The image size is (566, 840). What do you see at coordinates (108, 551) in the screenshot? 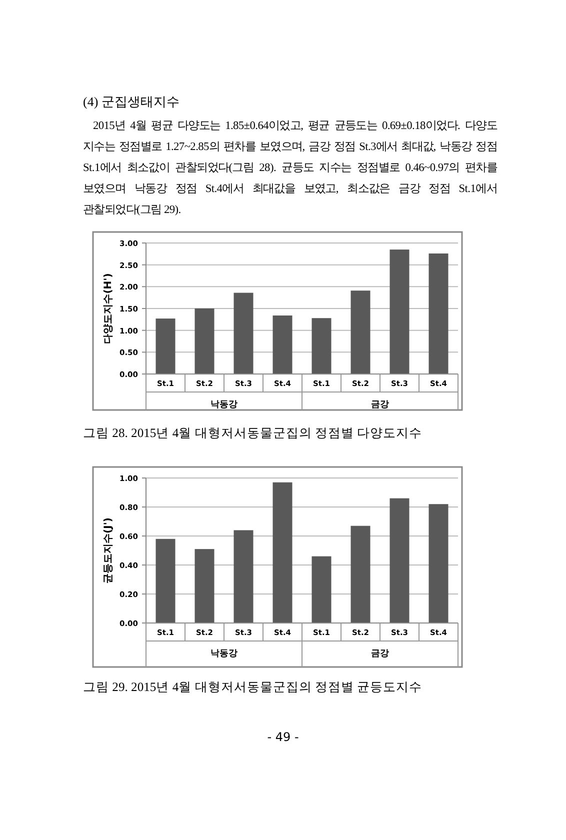
I see `y-axis-title: 균등도지수(J')` at bounding box center [108, 551].